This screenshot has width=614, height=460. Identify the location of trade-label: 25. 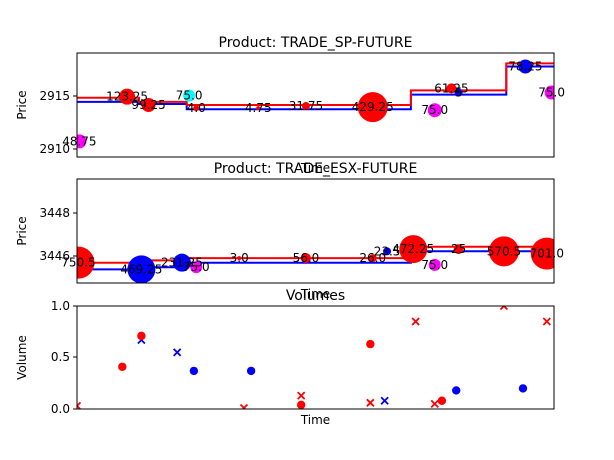
(458, 249).